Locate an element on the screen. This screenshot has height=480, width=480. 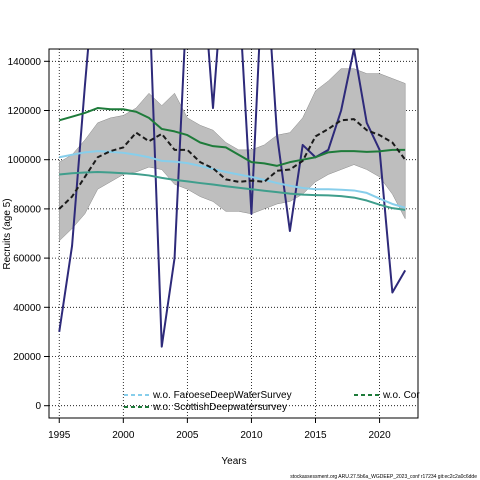
y-tick-label-1: 20000 is located at coordinates (27, 357).